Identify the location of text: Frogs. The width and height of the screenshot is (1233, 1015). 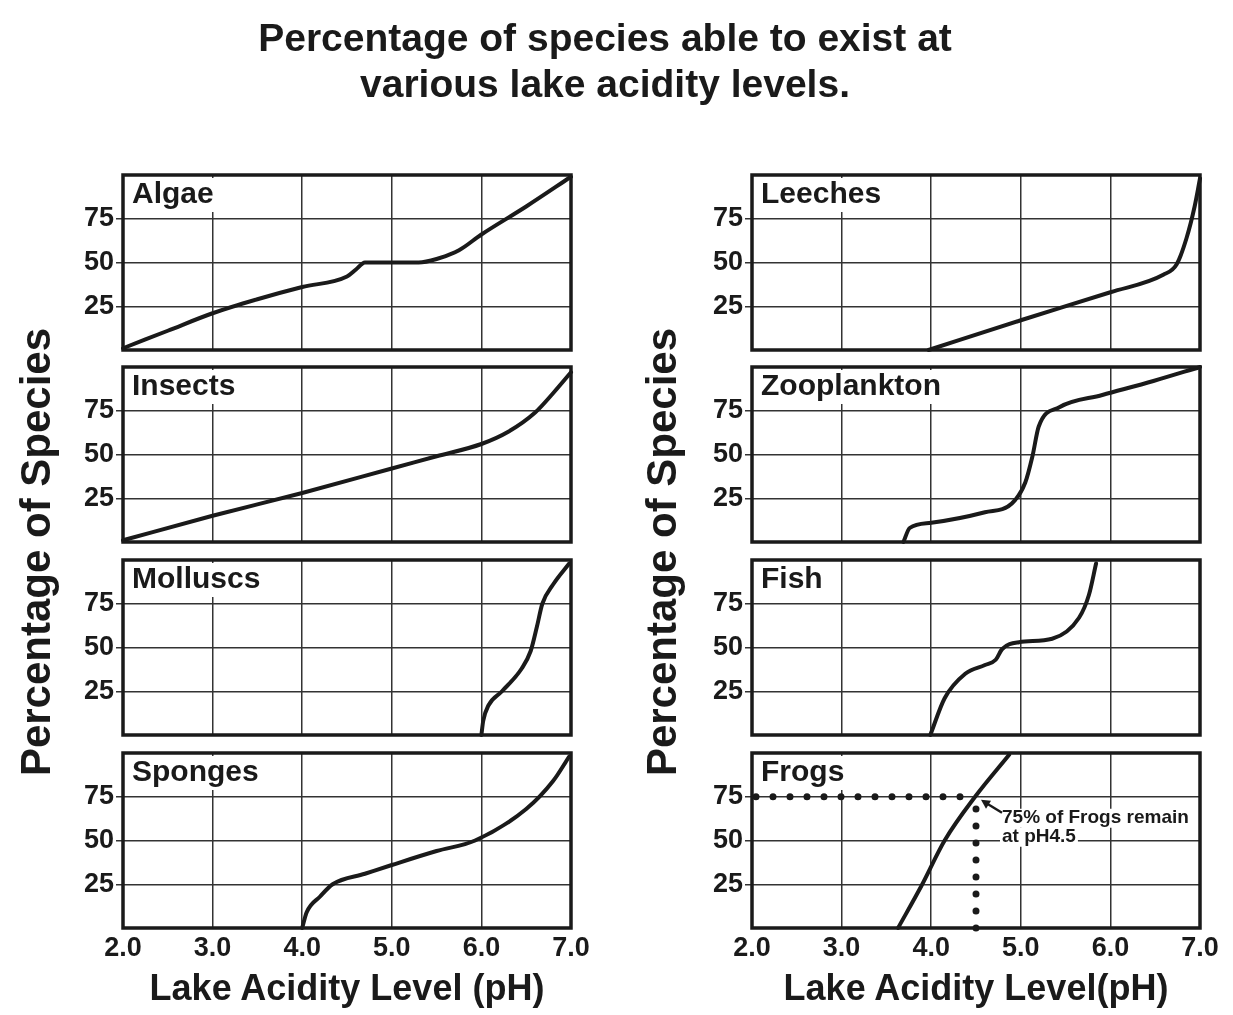
(803, 771).